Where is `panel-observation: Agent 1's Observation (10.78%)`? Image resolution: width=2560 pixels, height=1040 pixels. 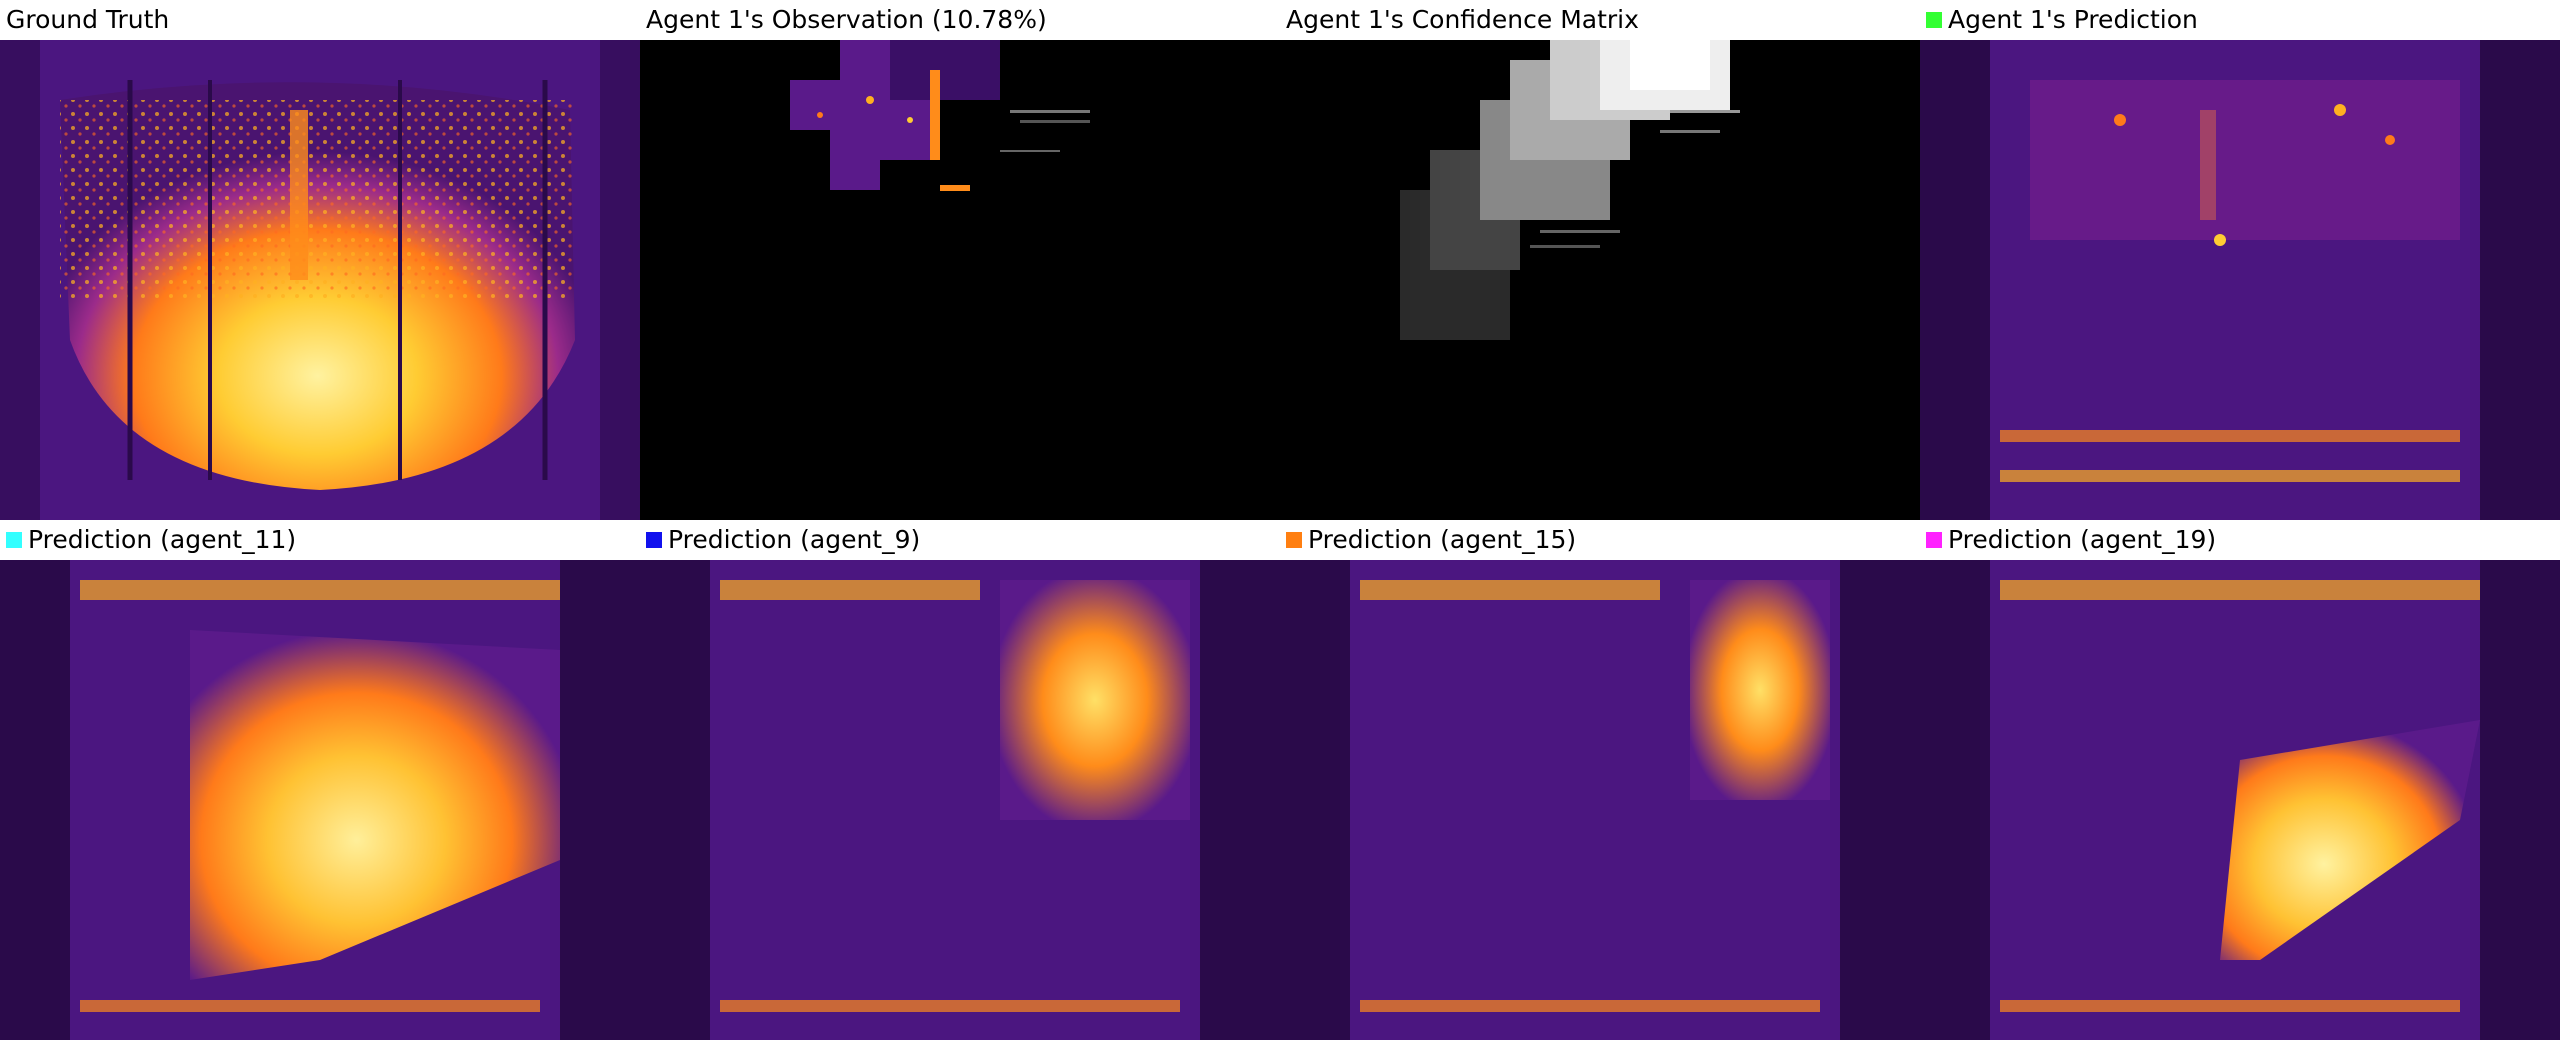 panel-observation: Agent 1's Observation (10.78%) is located at coordinates (960, 260).